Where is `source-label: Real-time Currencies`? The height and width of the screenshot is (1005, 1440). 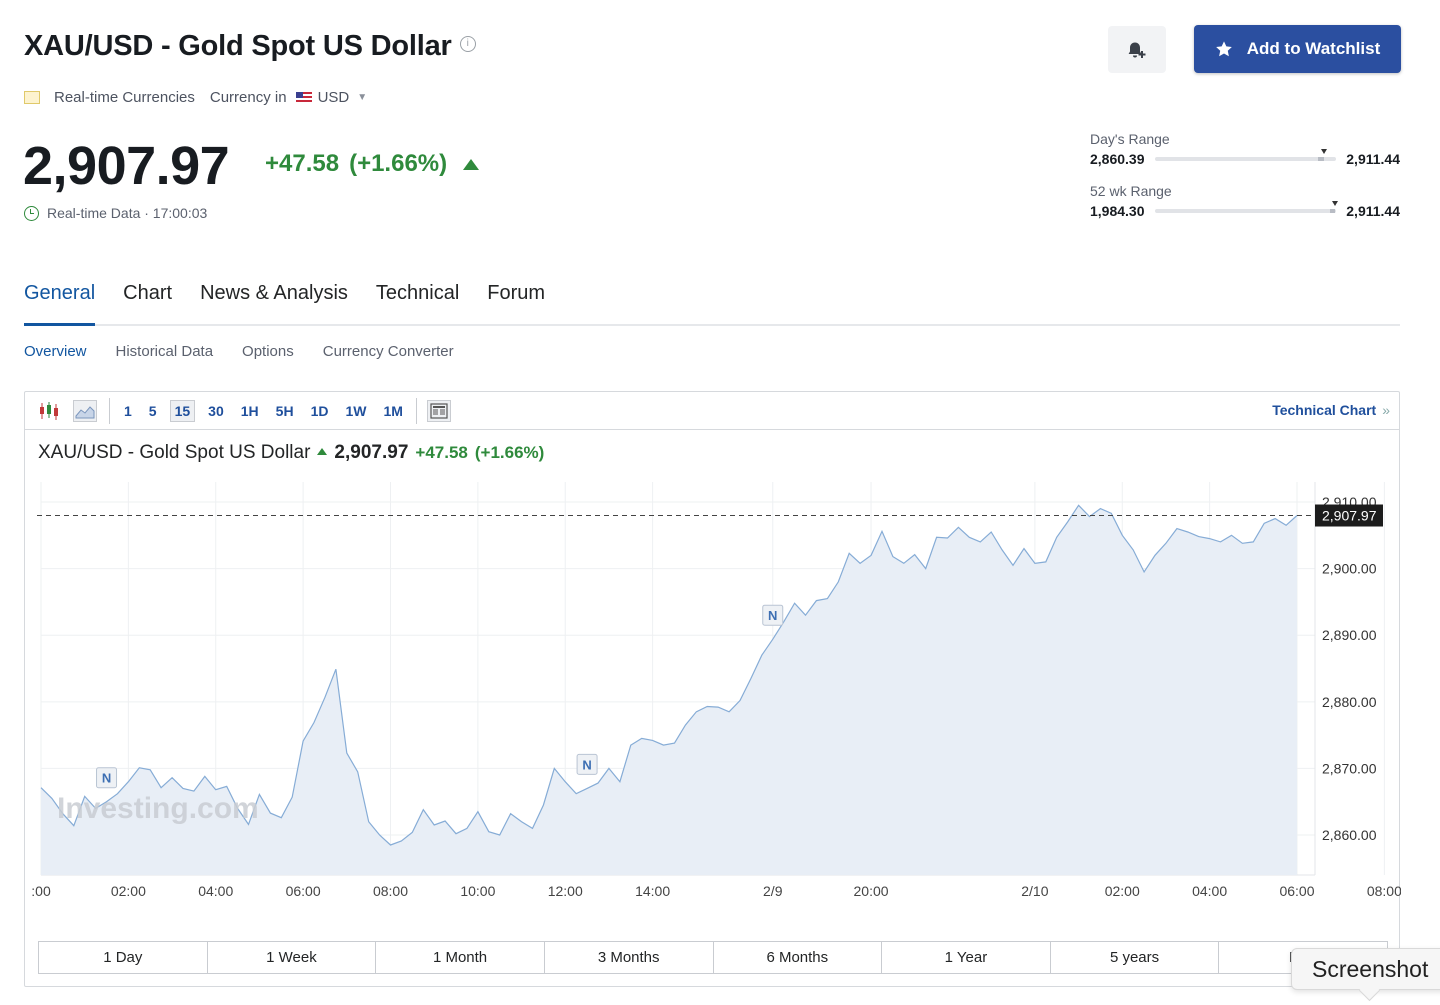 source-label: Real-time Currencies is located at coordinates (124, 97).